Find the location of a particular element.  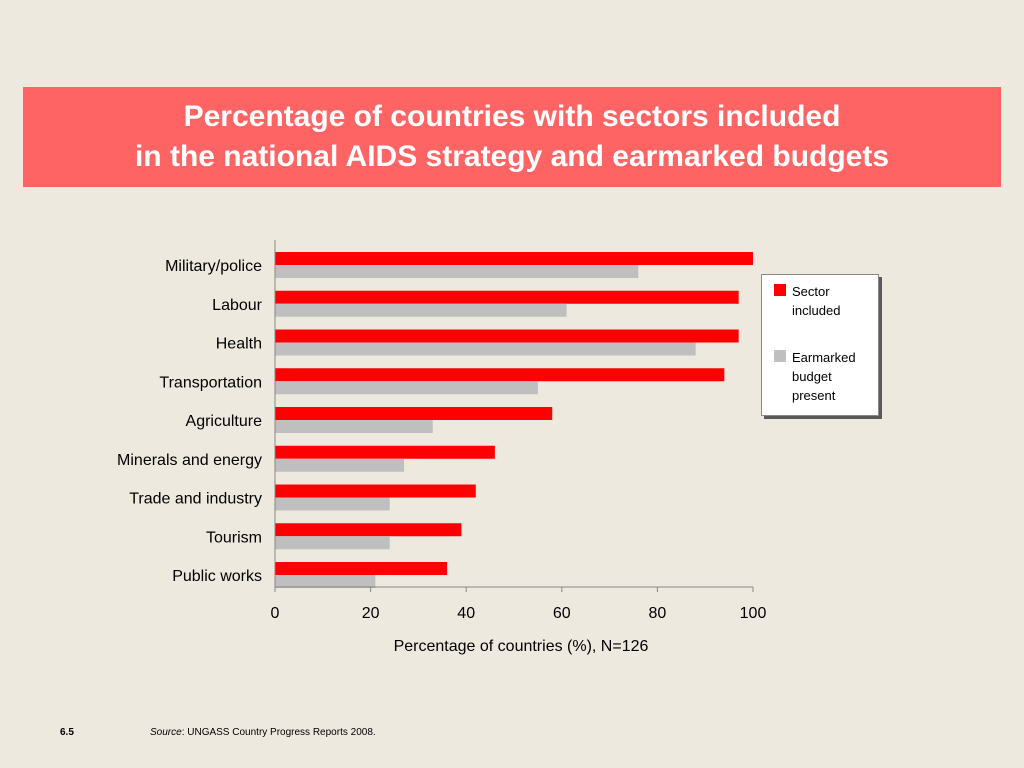

x-tick-label-20: 20 is located at coordinates (371, 613).